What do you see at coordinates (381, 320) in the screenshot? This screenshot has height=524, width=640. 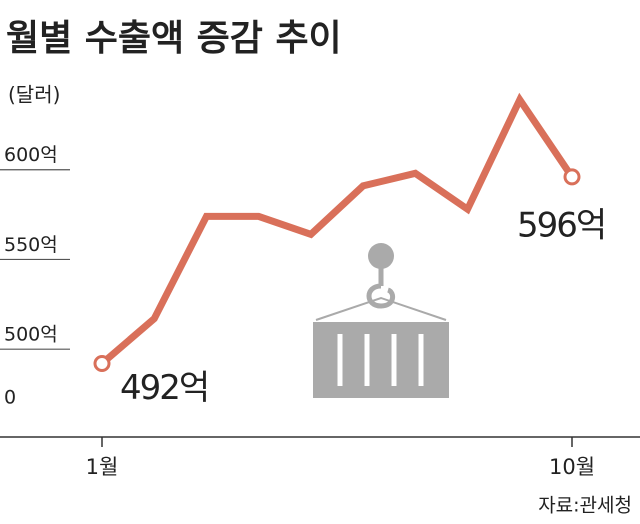 I see `container-icon` at bounding box center [381, 320].